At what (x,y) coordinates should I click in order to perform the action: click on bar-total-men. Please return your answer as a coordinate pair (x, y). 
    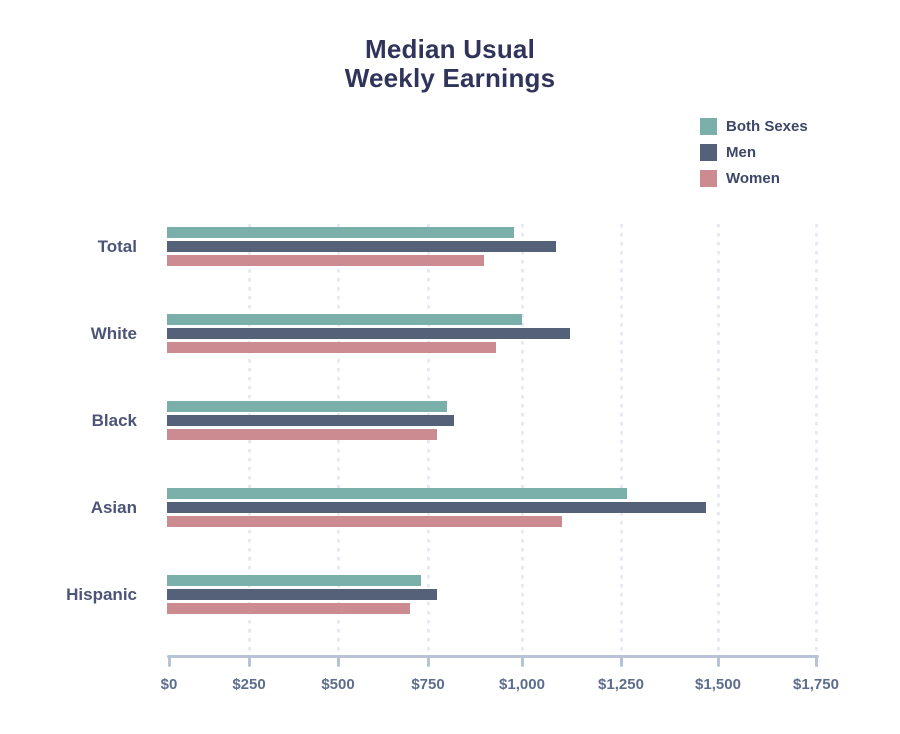
    Looking at the image, I should click on (361, 246).